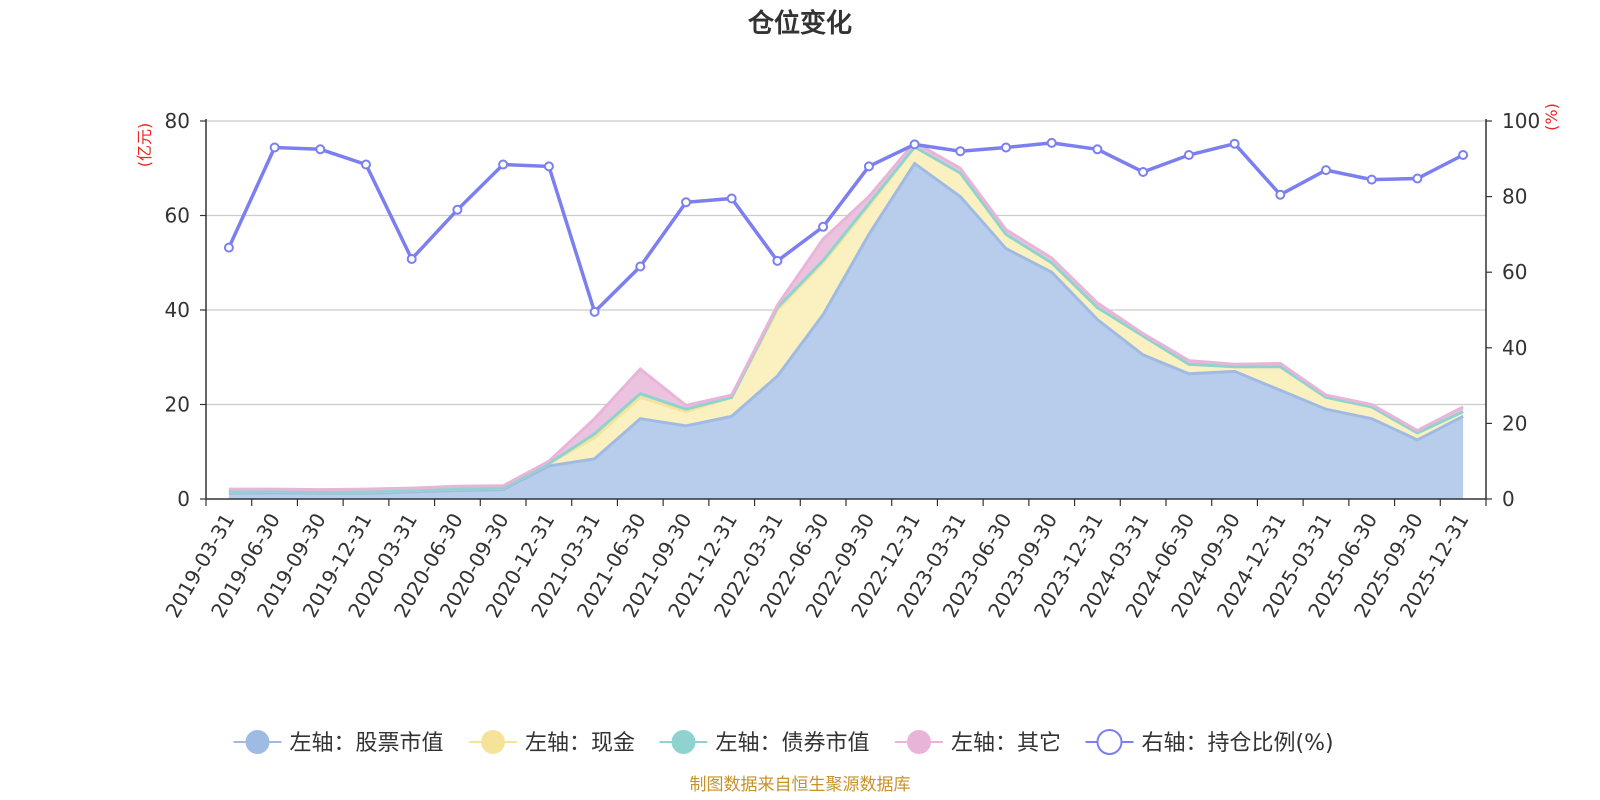 The width and height of the screenshot is (1600, 800). I want to click on right-tick-label: 40, so click(1514, 348).